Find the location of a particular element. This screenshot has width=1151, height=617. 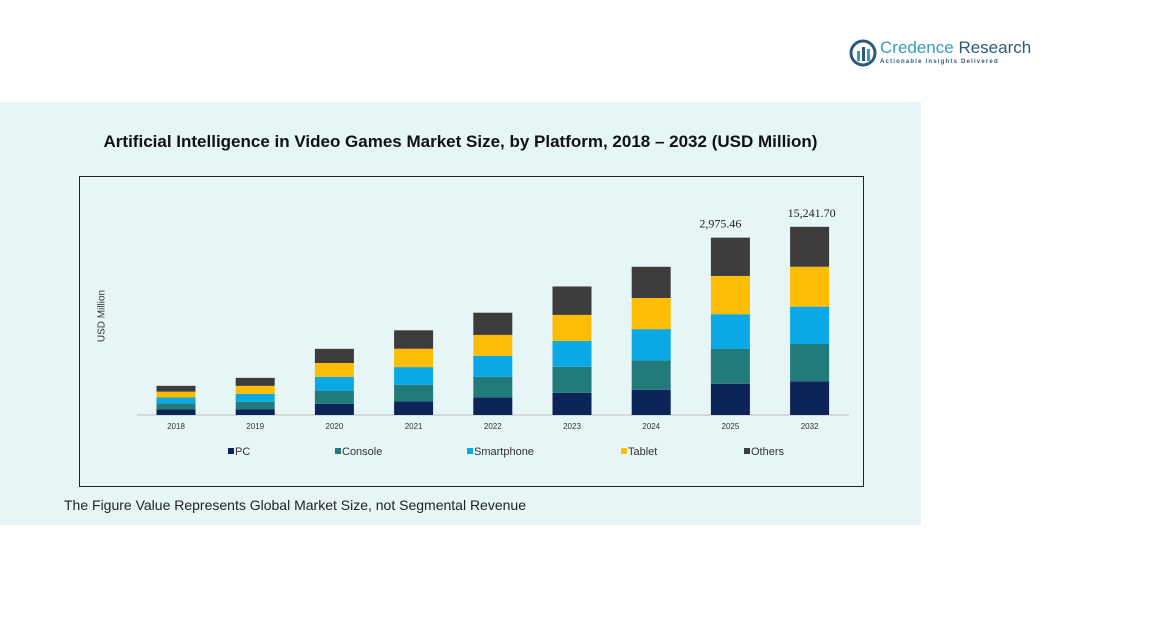

x-tick-label-2022: 2022 is located at coordinates (493, 426).